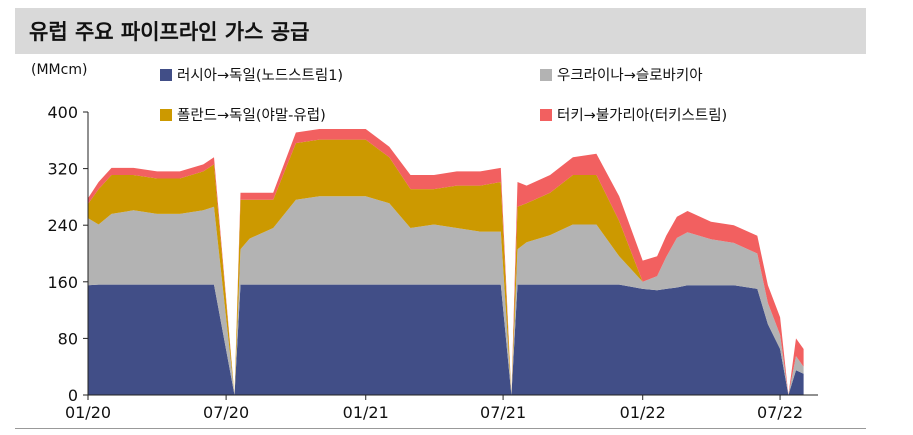 The width and height of the screenshot is (913, 435). What do you see at coordinates (780, 412) in the screenshot?
I see `x-tick-label: 07/22` at bounding box center [780, 412].